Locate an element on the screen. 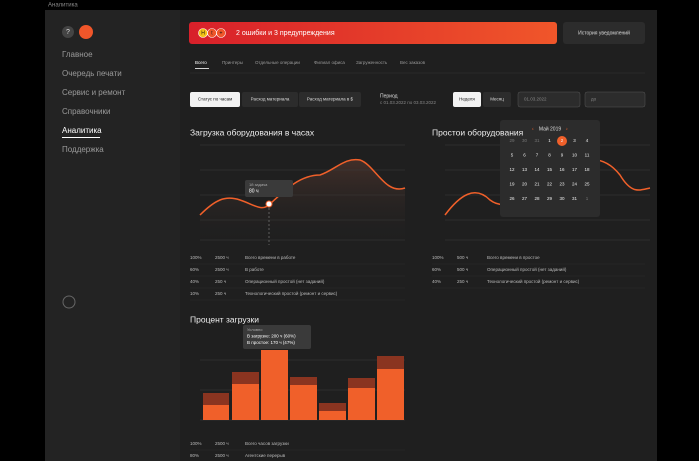 This screenshot has width=699, height=461. range-label: Неделя is located at coordinates (467, 99).